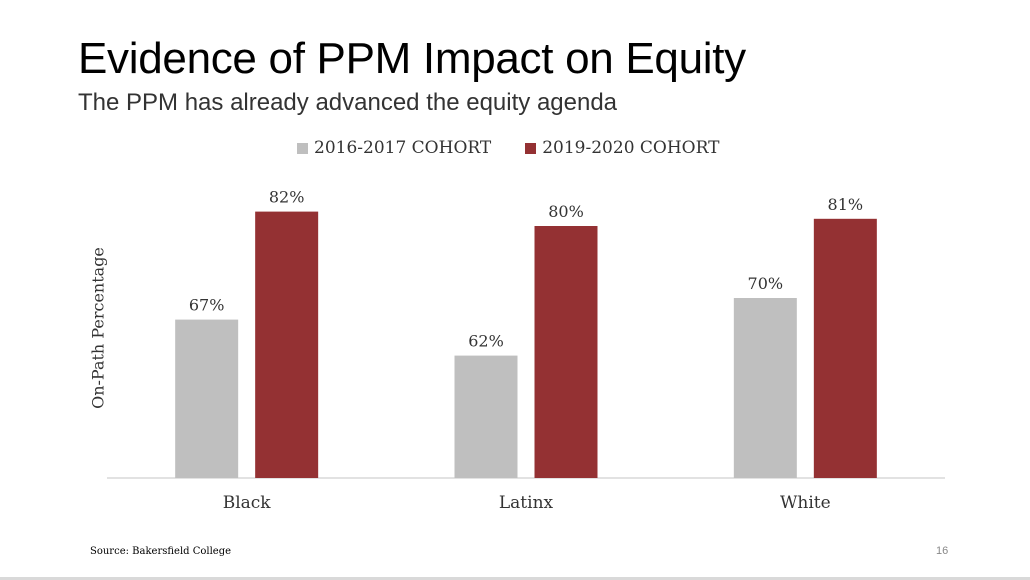 The height and width of the screenshot is (580, 1030). What do you see at coordinates (526, 503) in the screenshot?
I see `x-tick-label-latinx: Latinx` at bounding box center [526, 503].